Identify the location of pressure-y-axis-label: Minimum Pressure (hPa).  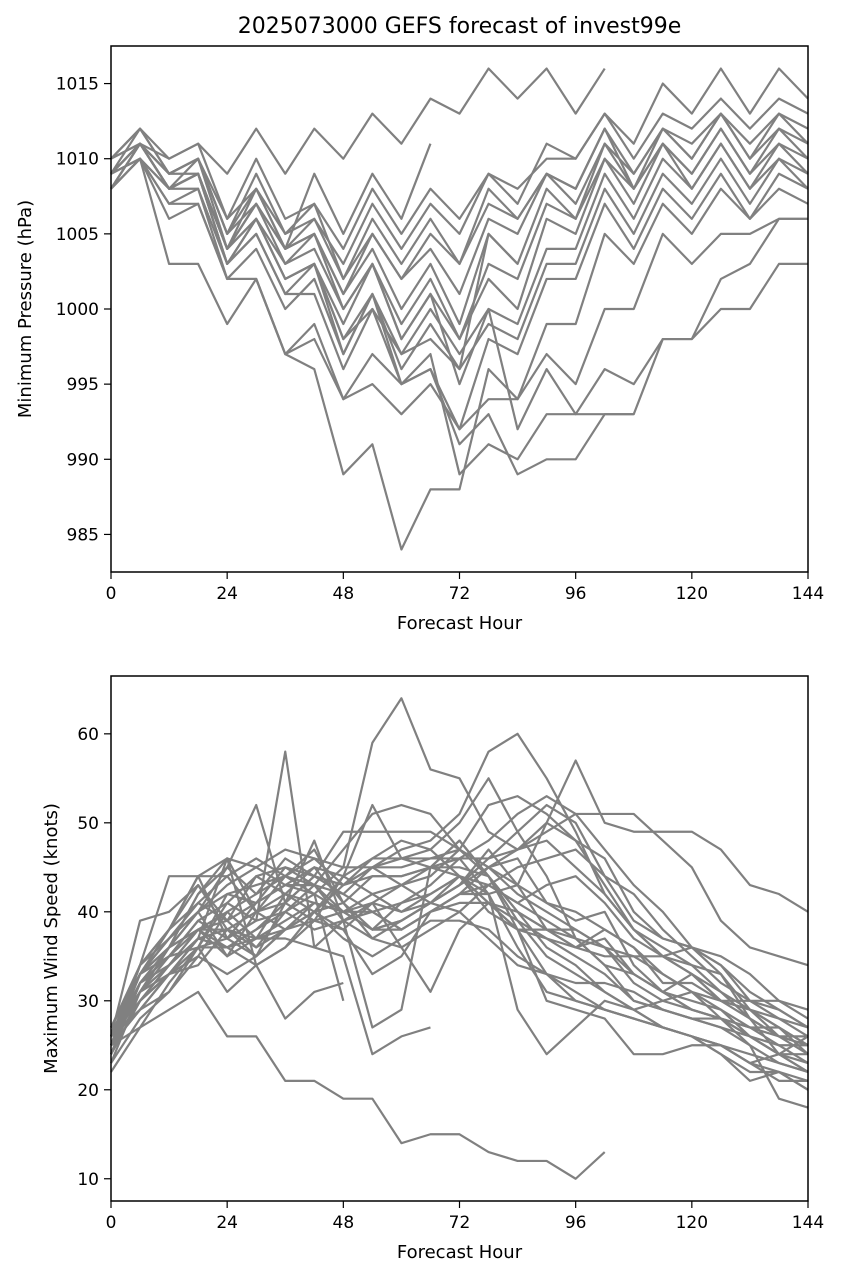
(25, 309).